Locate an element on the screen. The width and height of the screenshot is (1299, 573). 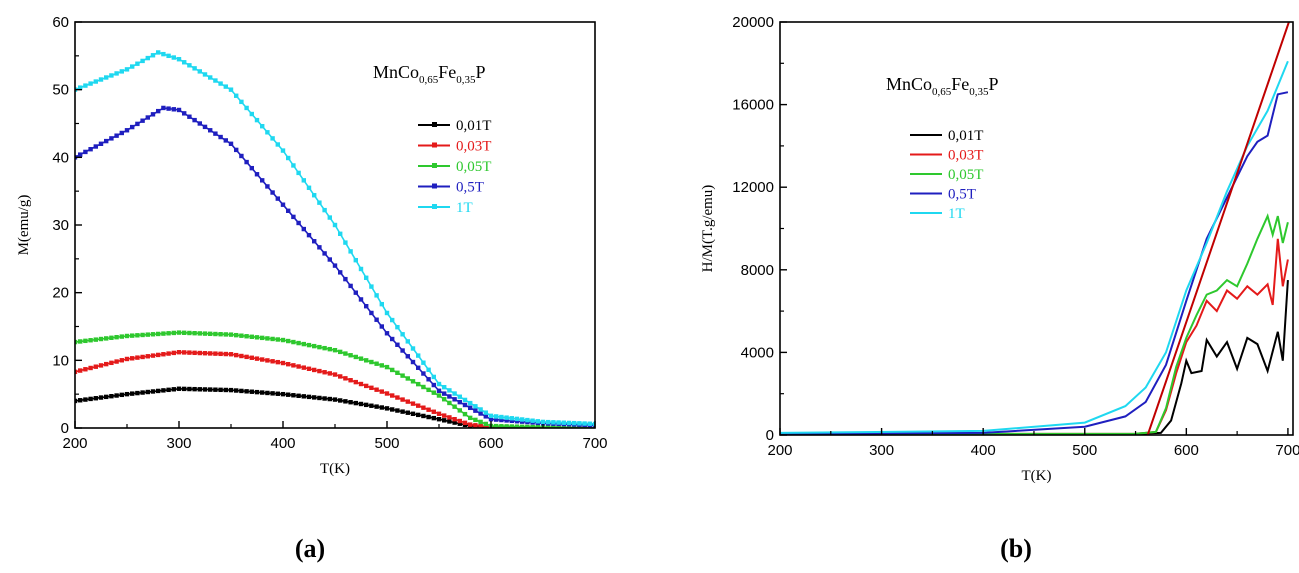
y-tick-label: 60 is located at coordinates (60, 22).